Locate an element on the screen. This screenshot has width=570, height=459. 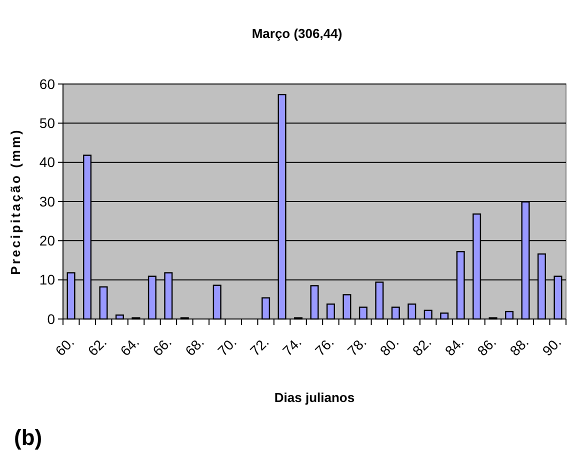
x-tick-label: 90. is located at coordinates (551, 346).